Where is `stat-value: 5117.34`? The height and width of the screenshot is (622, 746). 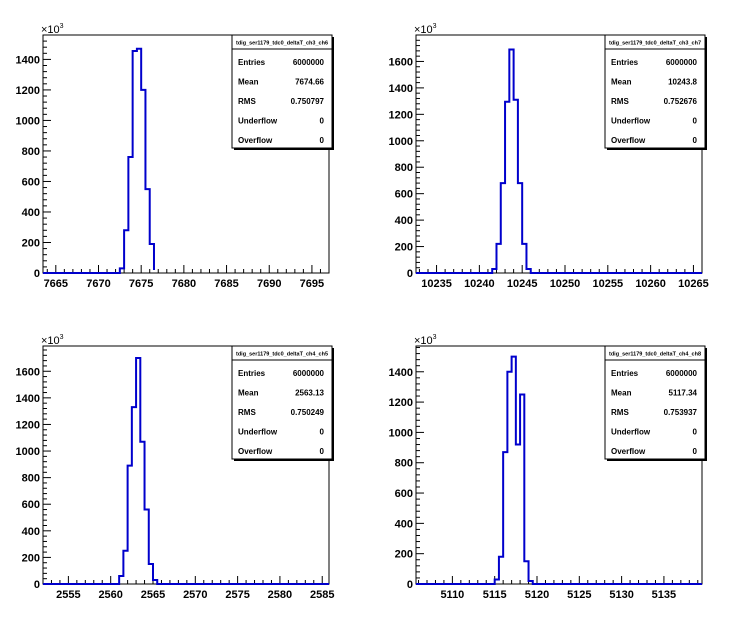 stat-value: 5117.34 is located at coordinates (683, 393).